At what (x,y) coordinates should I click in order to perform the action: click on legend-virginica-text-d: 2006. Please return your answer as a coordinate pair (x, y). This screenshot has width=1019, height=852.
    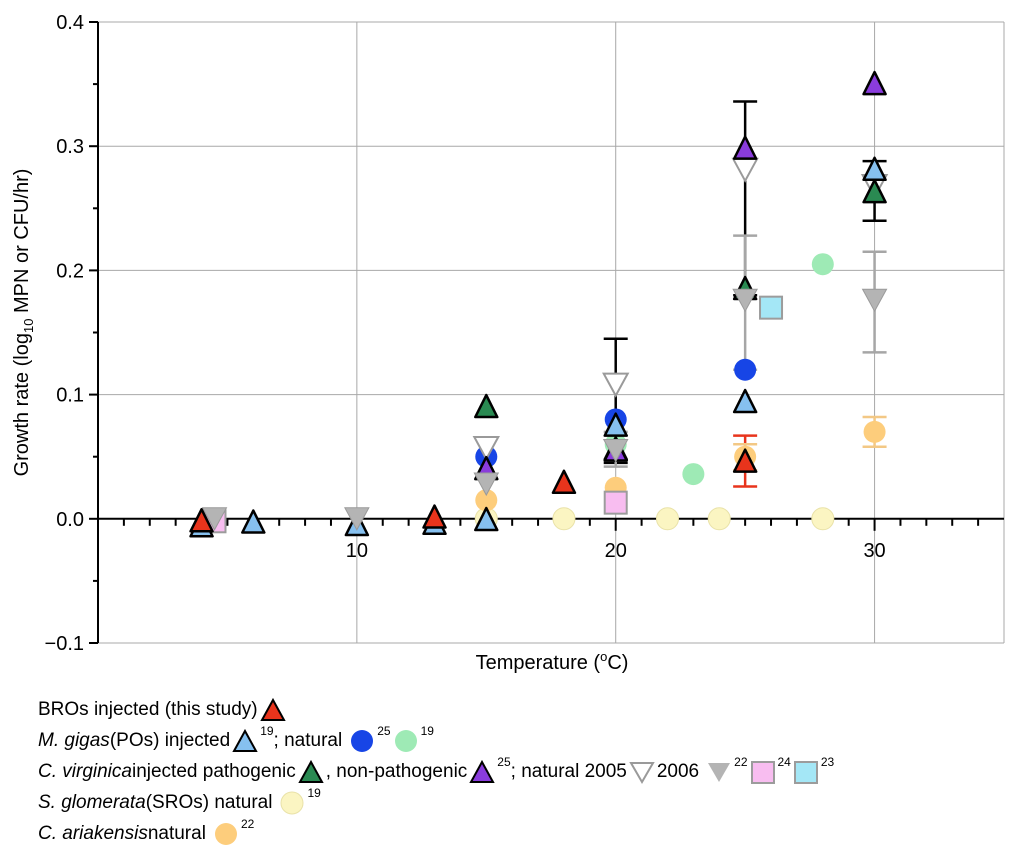
    Looking at the image, I should click on (678, 771).